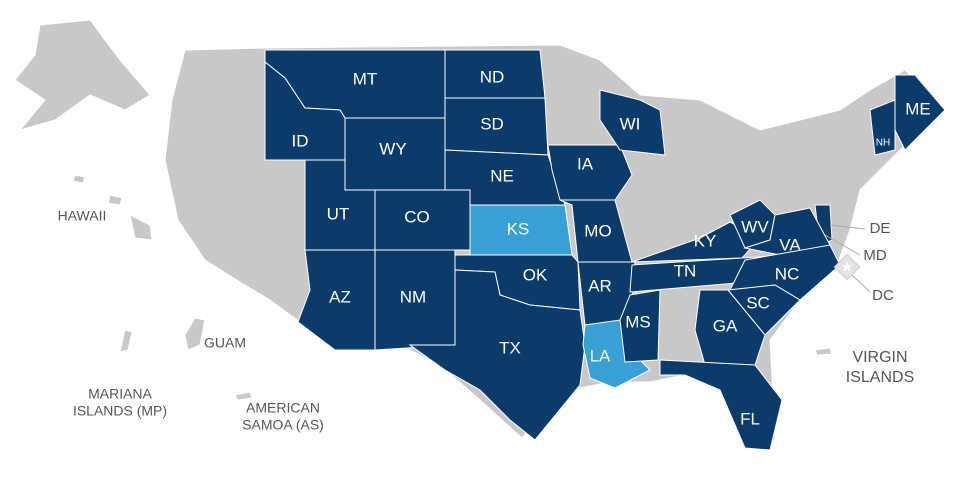 This screenshot has height=480, width=960. Describe the element at coordinates (82, 75) in the screenshot. I see `alaska` at that location.